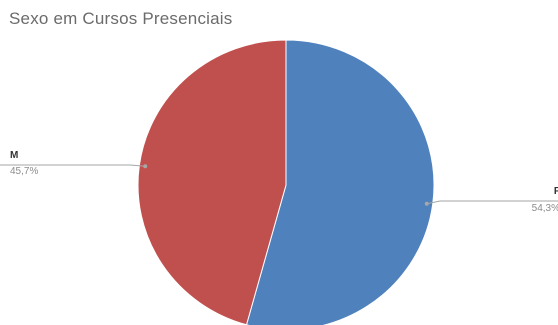  I want to click on slice-label-m: M, so click(14, 155).